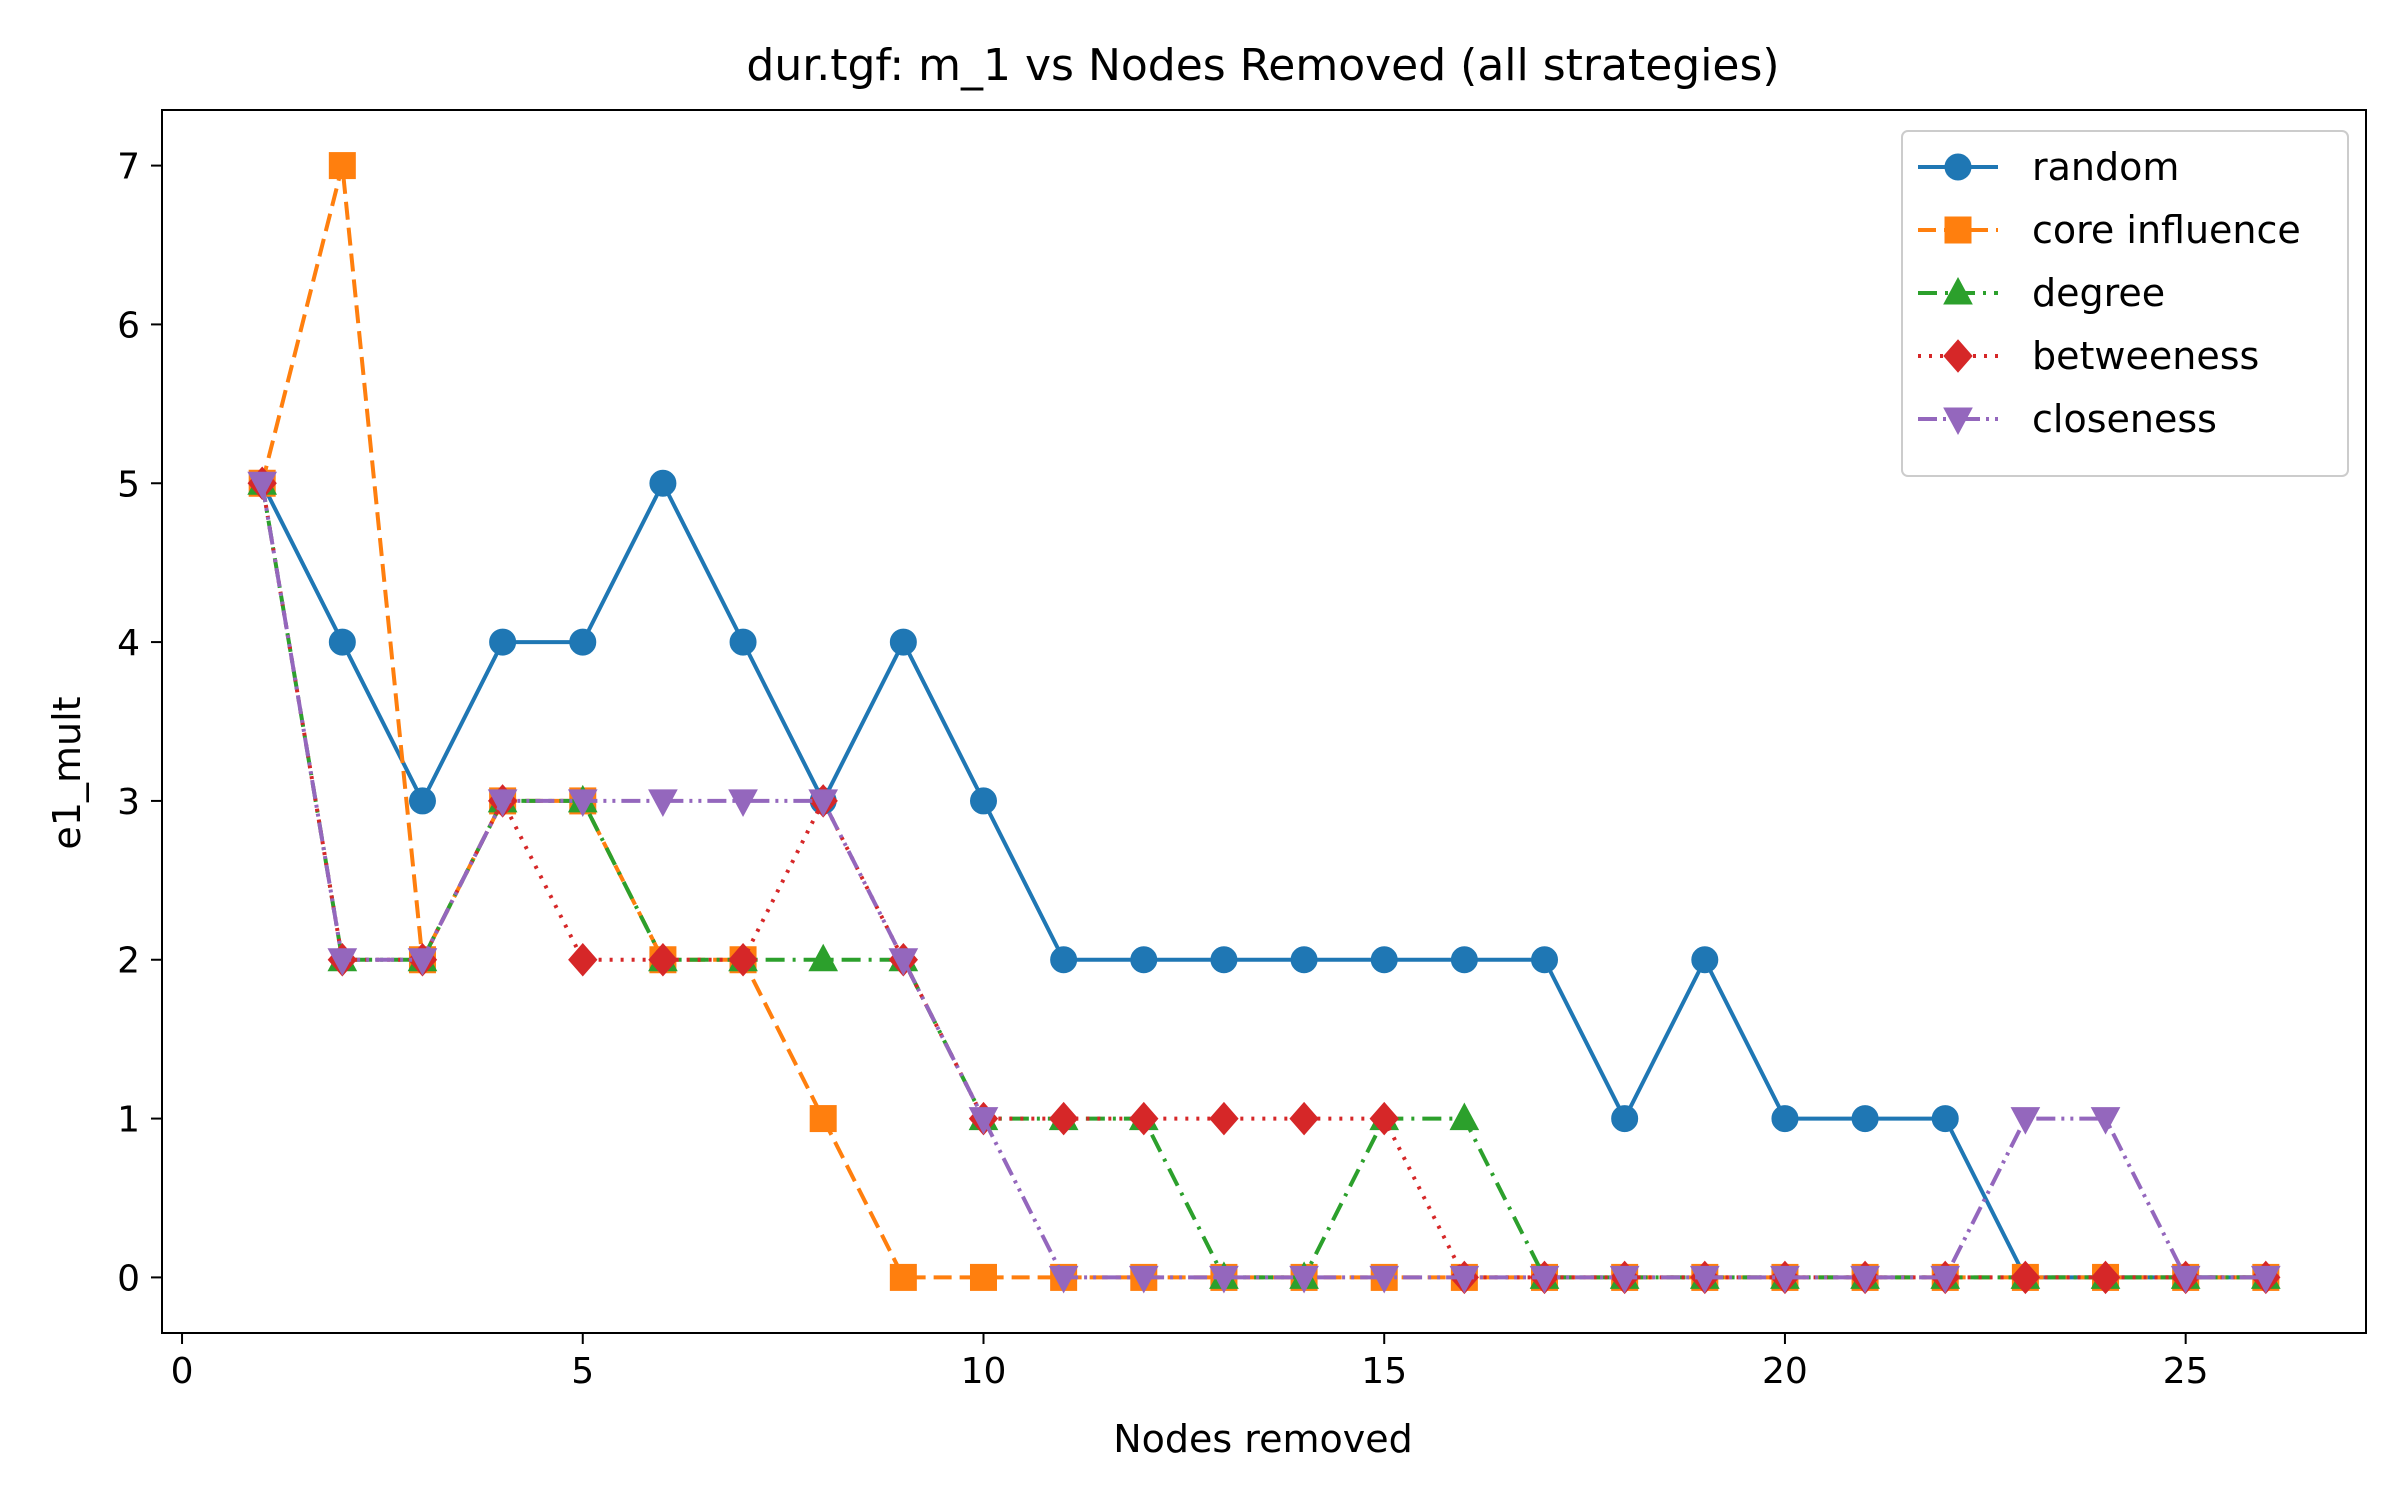 The image size is (2400, 1505). Describe the element at coordinates (128, 484) in the screenshot. I see `y-tick-label: 5` at that location.